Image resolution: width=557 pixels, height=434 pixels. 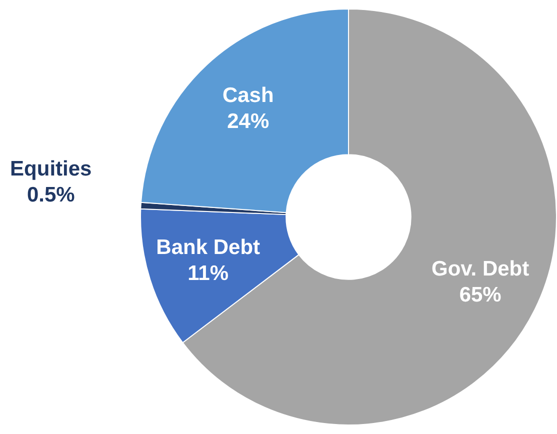 I want to click on slice-label: Gov. Debt, so click(x=481, y=268).